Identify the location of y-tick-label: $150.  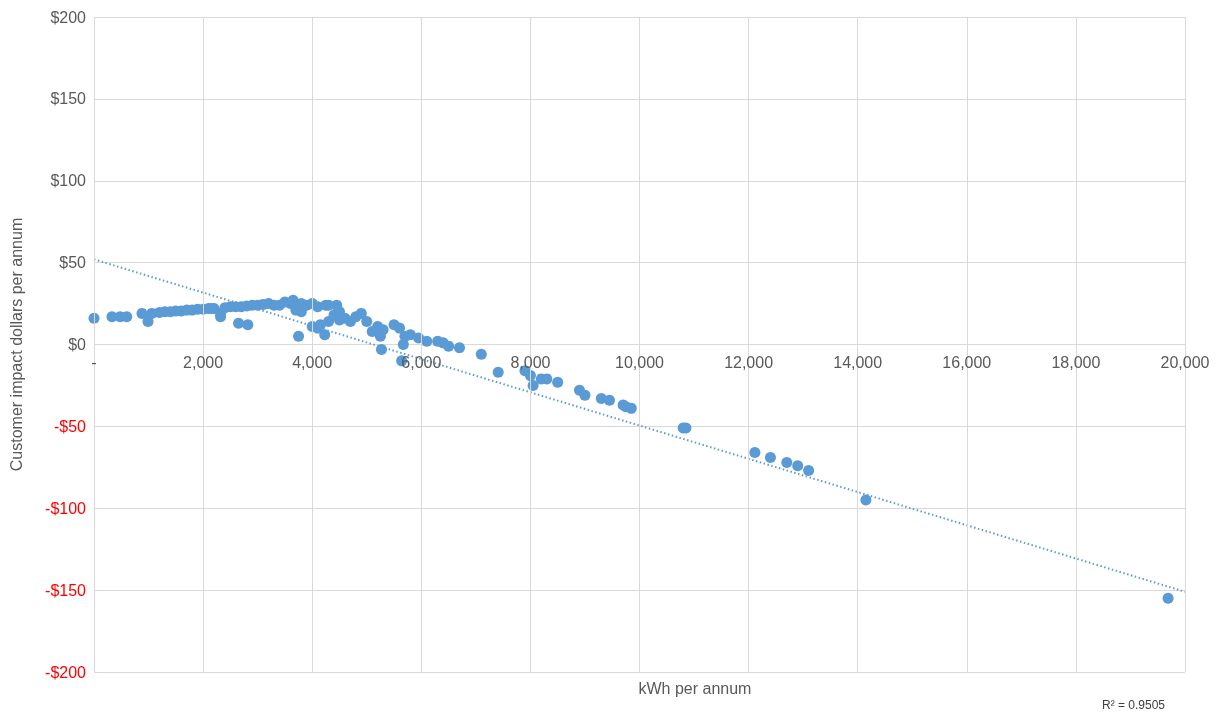
(68, 99).